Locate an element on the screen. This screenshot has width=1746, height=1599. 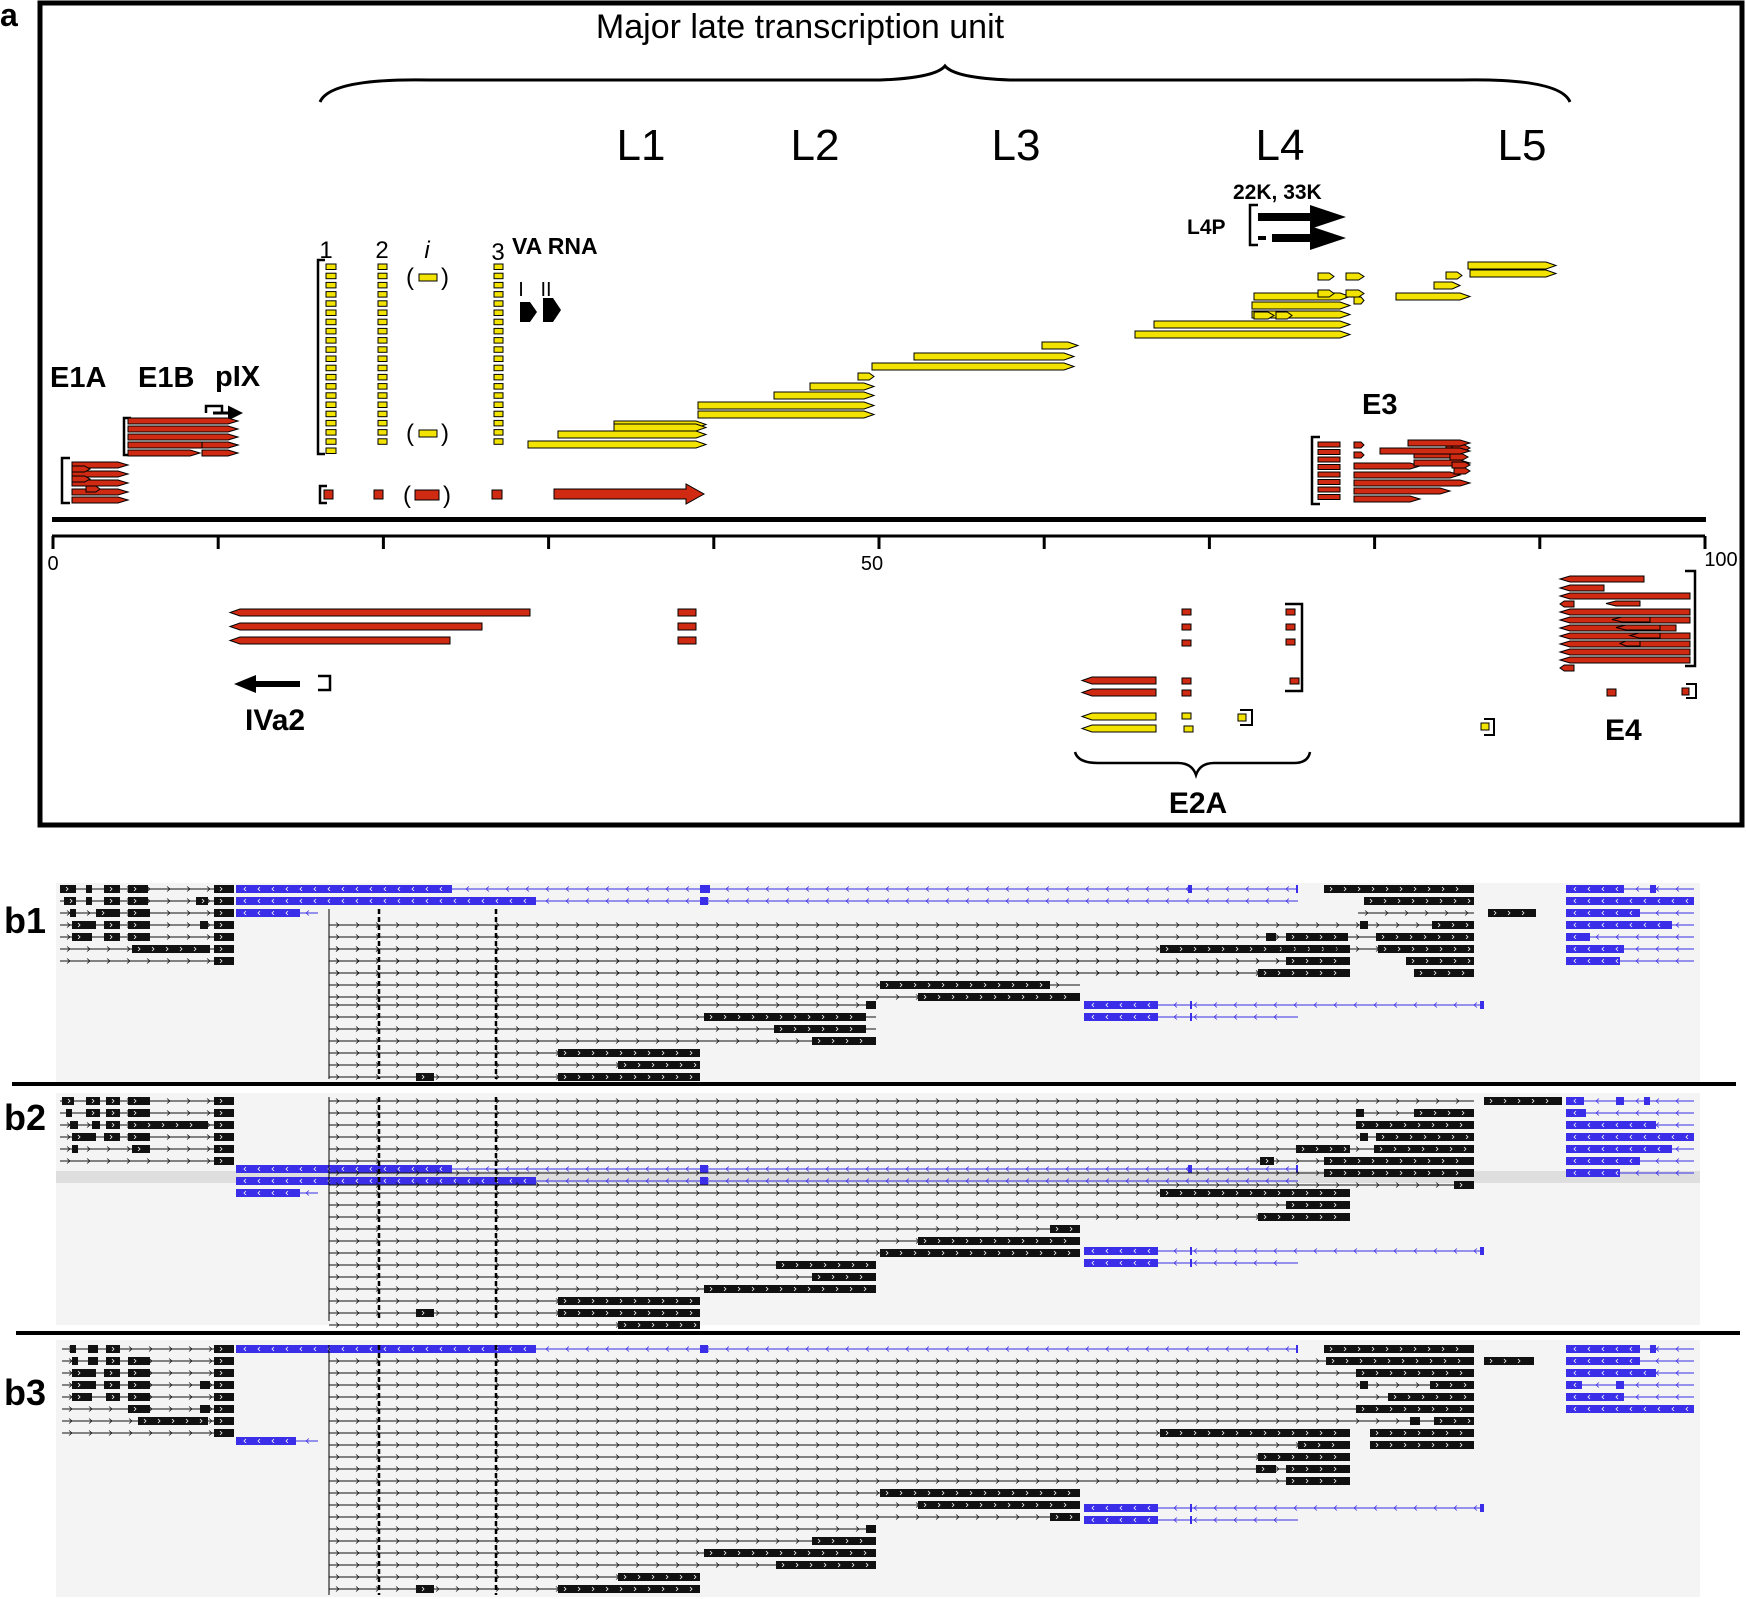
iva2-label: IVa2 is located at coordinates (275, 720).